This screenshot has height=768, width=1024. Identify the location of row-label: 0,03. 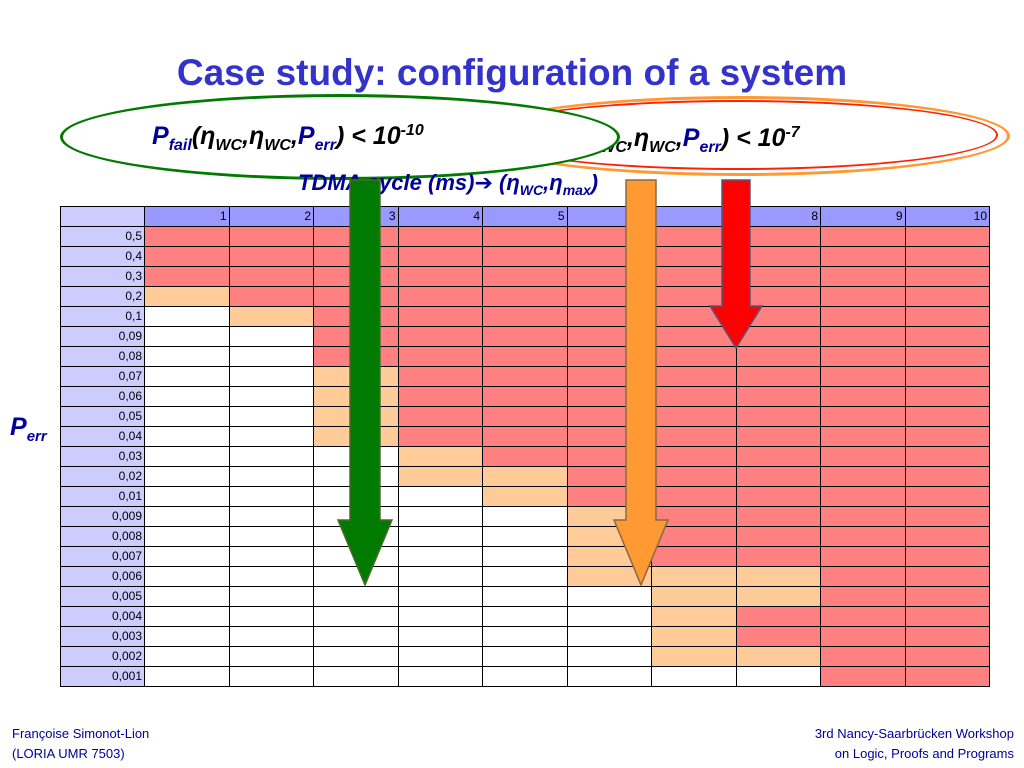
(102, 456).